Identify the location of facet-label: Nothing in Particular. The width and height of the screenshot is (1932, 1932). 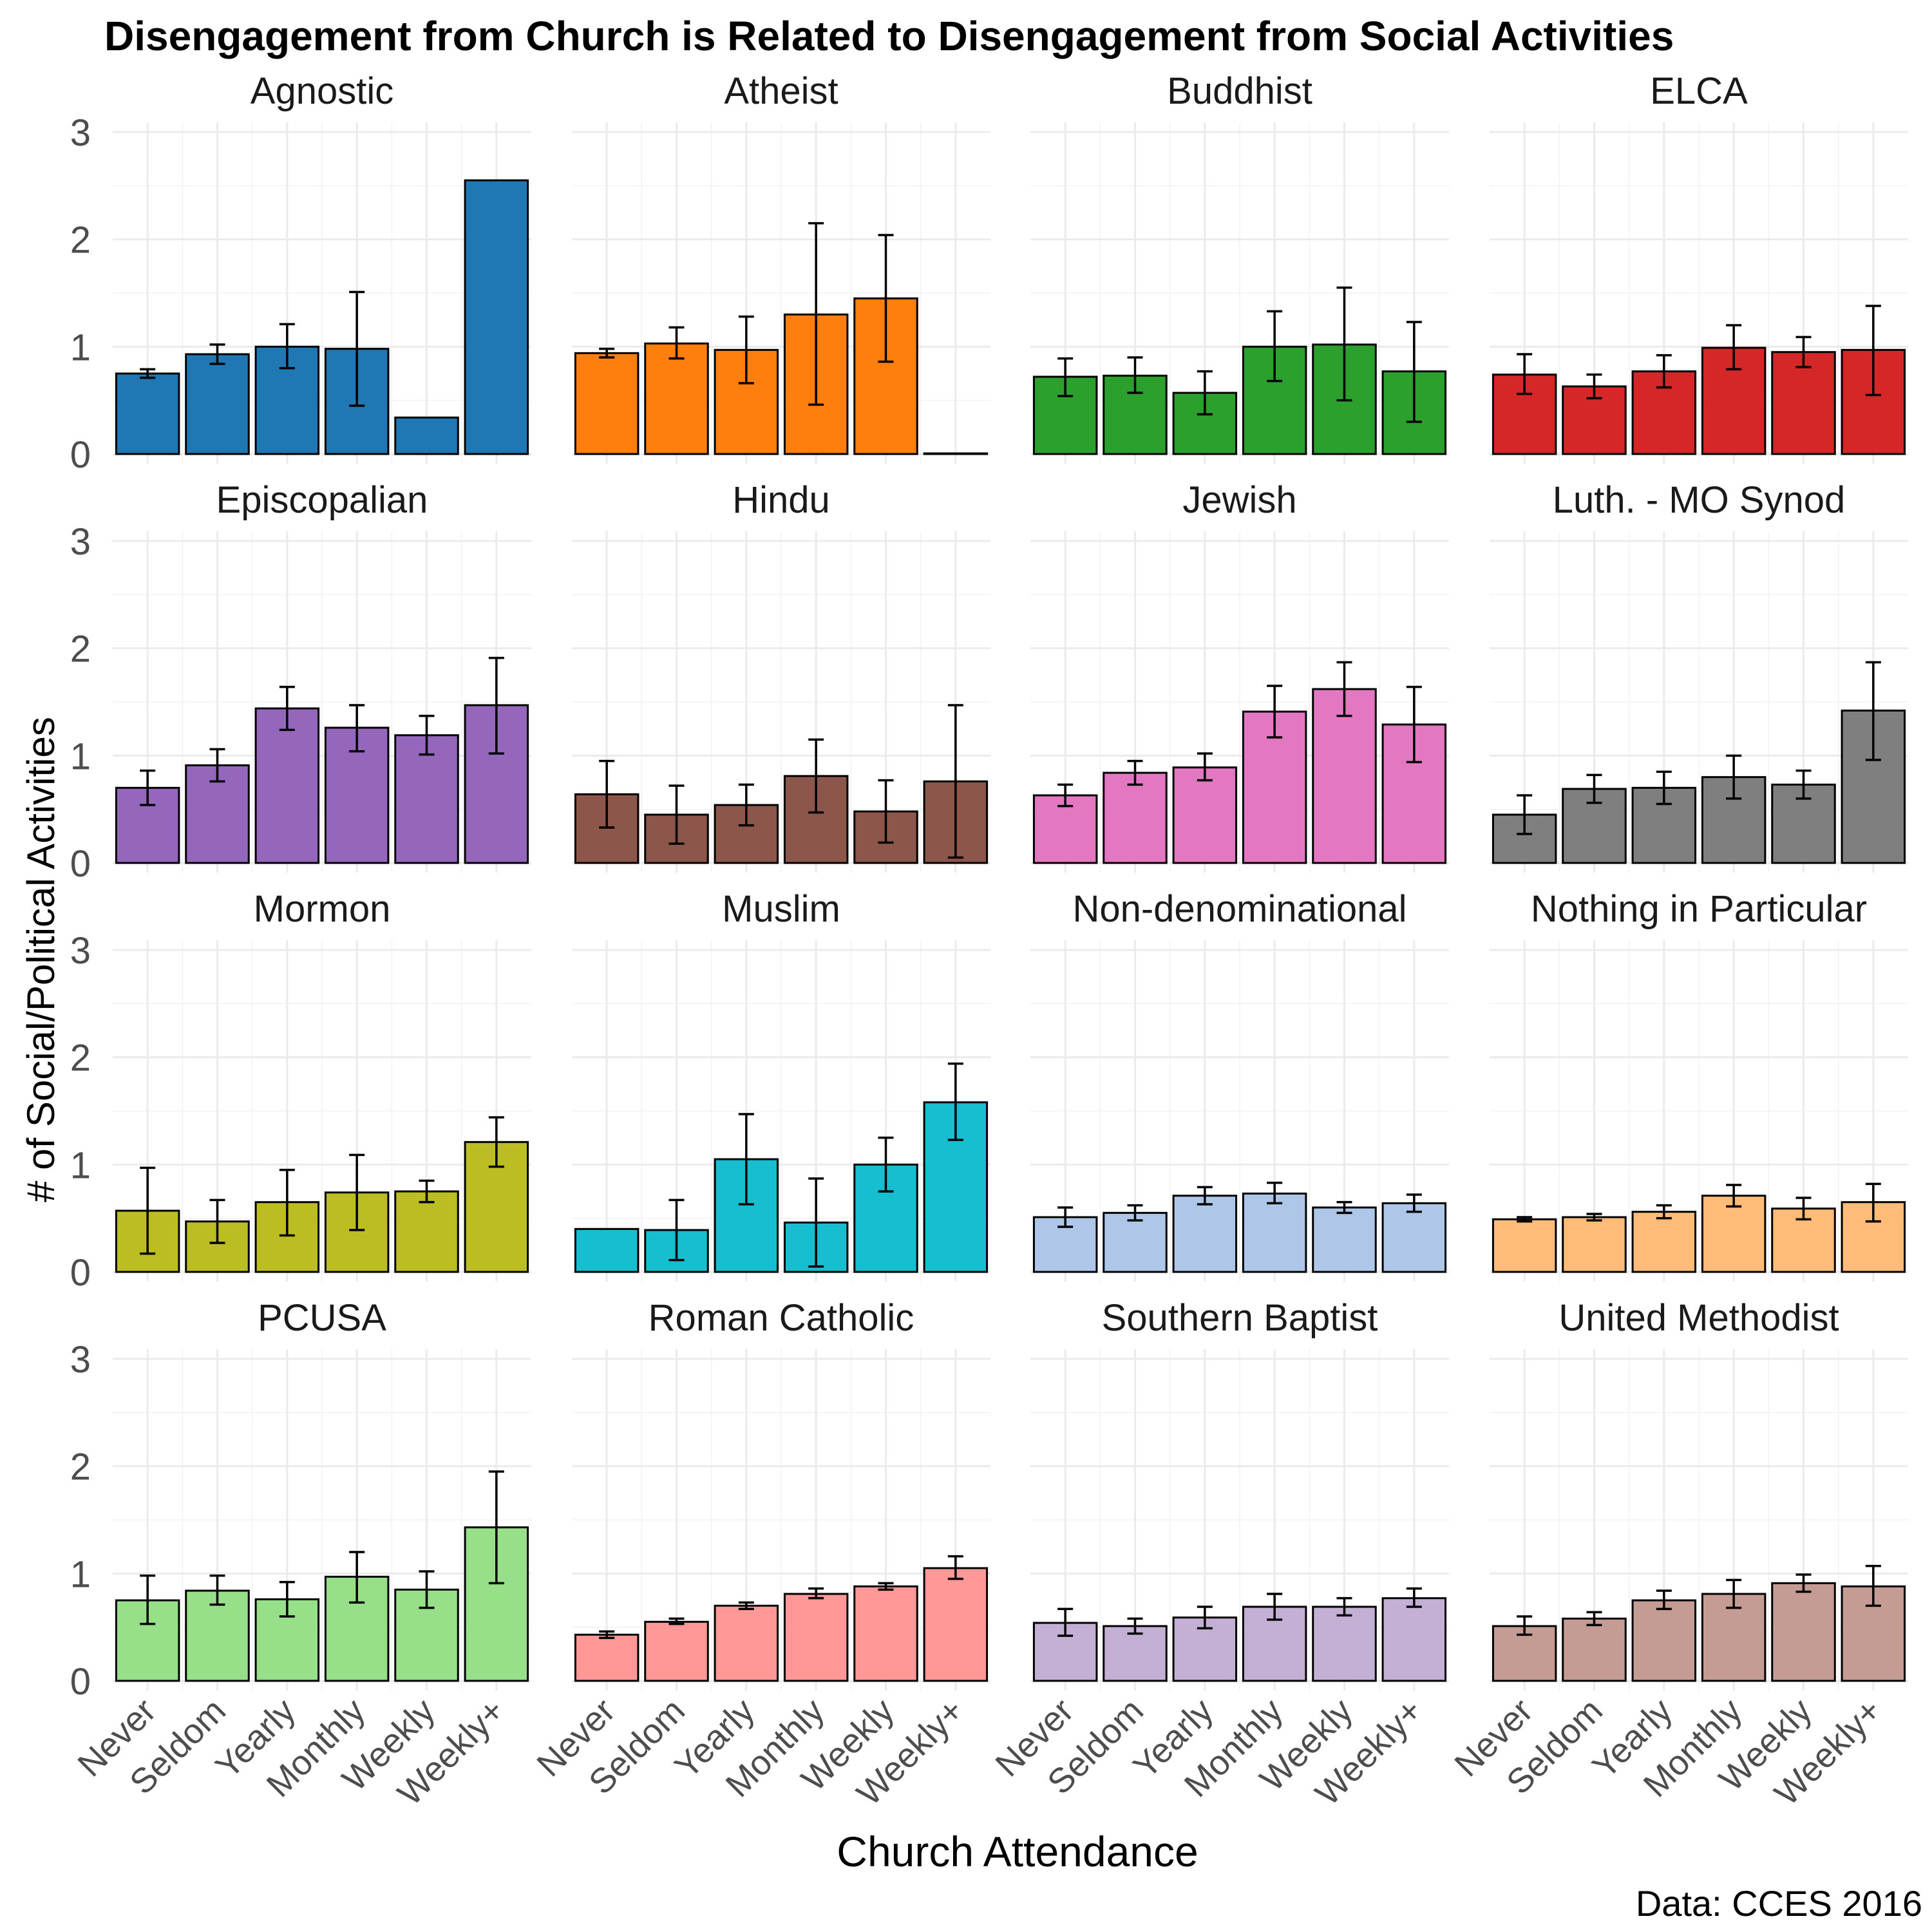
(1699, 909).